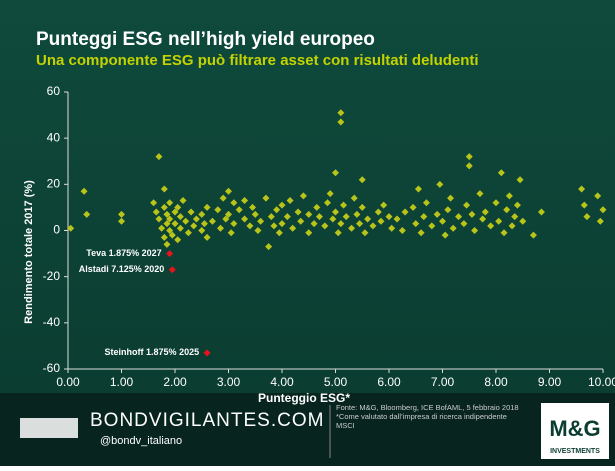 This screenshot has width=615, height=471. I want to click on logo-bg, so click(575, 431).